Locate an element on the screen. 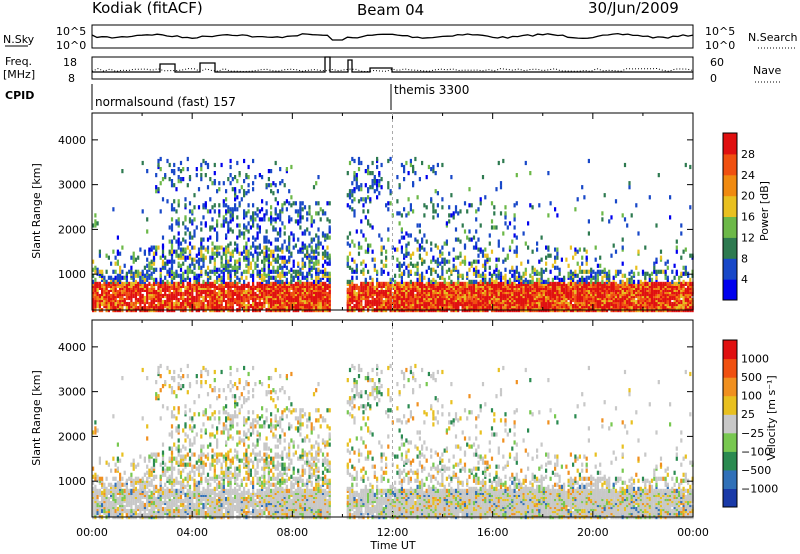 The image size is (800, 554). nave-tick-bottom: 0 is located at coordinates (713, 78).